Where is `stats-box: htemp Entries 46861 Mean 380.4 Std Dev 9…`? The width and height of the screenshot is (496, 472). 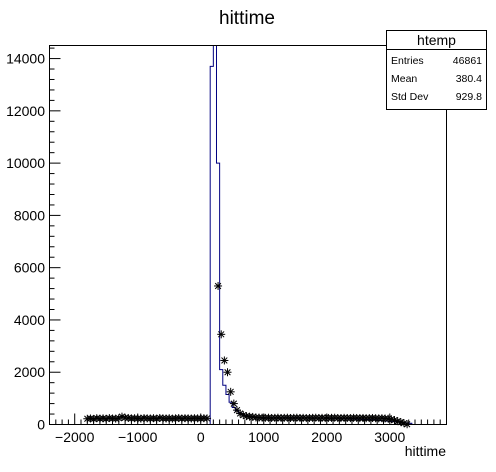 stats-box: htemp Entries 46861 Mean 380.4 Std Dev 9… is located at coordinates (436, 70).